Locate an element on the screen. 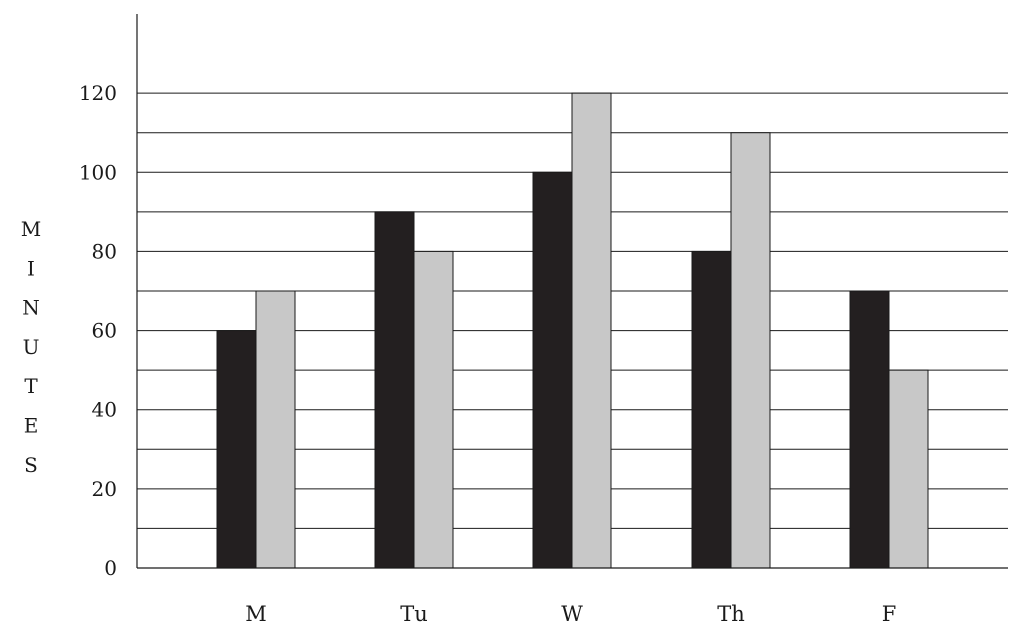 The image size is (1017, 637). x-category-label: Th is located at coordinates (731, 614).